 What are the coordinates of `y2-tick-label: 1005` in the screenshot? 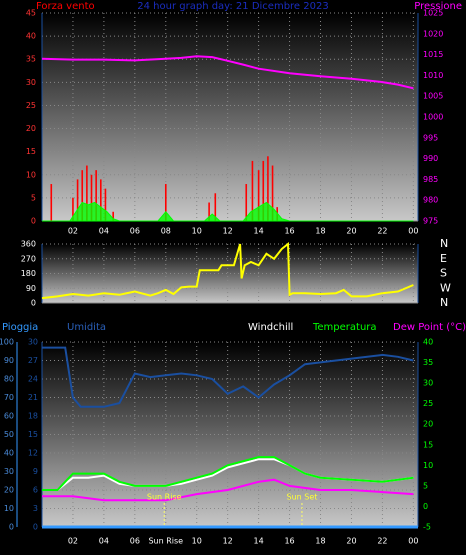 It's located at (433, 96).